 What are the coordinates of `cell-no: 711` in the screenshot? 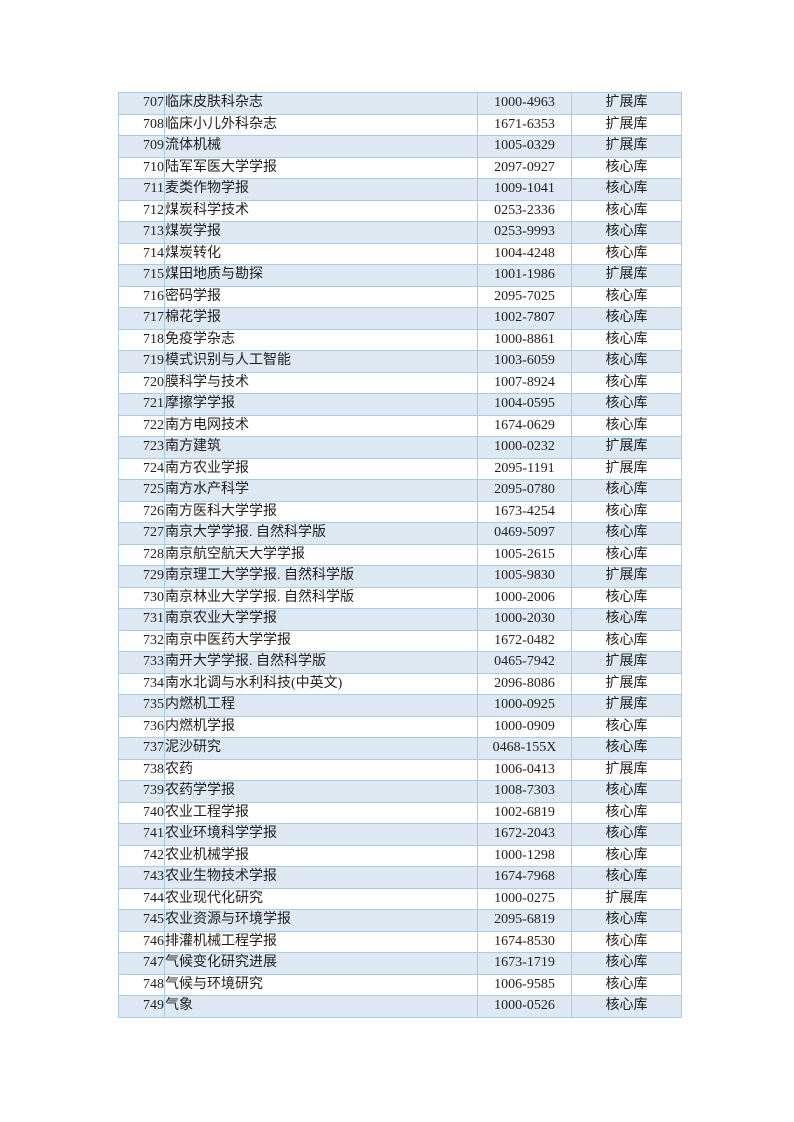 It's located at (141, 189).